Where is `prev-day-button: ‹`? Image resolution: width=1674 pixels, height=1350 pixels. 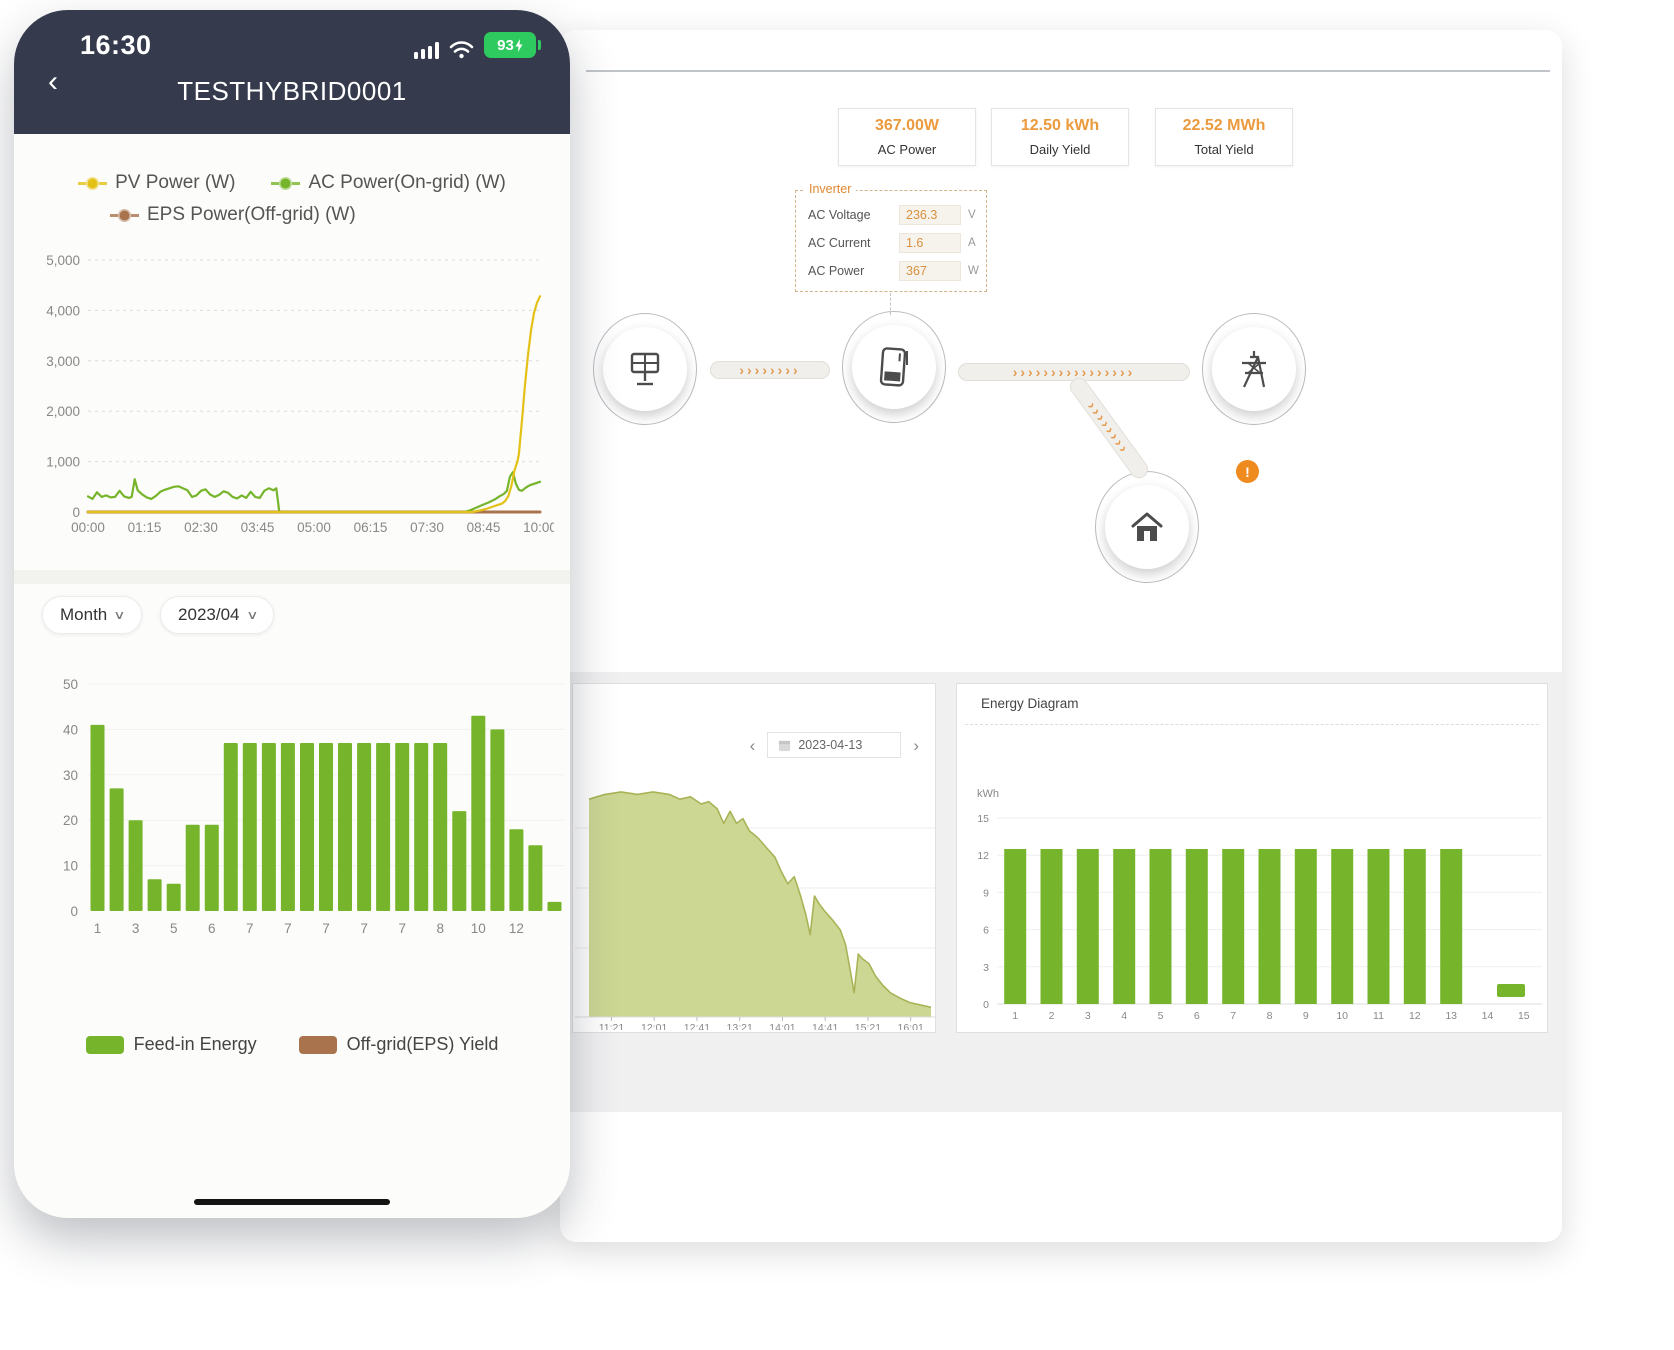 prev-day-button: ‹ is located at coordinates (752, 745).